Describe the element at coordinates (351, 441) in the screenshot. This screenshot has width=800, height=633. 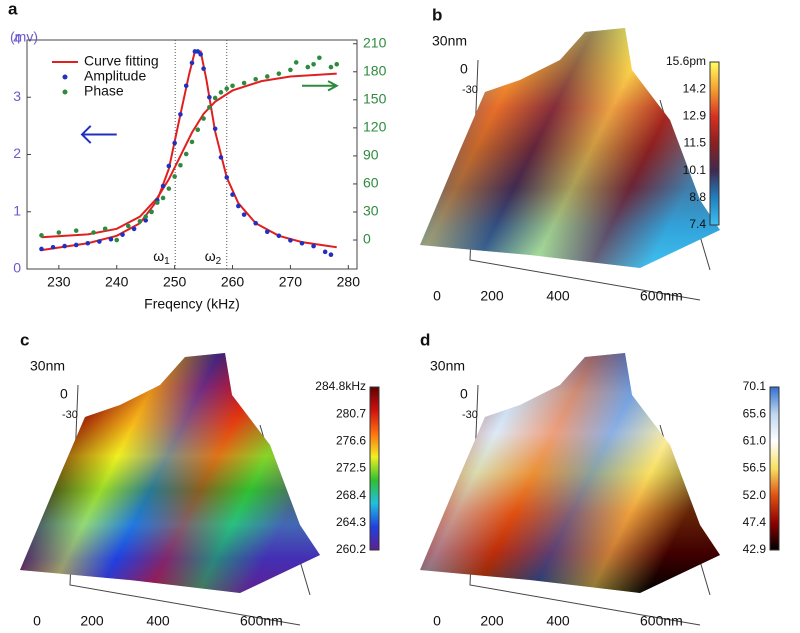
I see `colorbar-label: 276.6` at that location.